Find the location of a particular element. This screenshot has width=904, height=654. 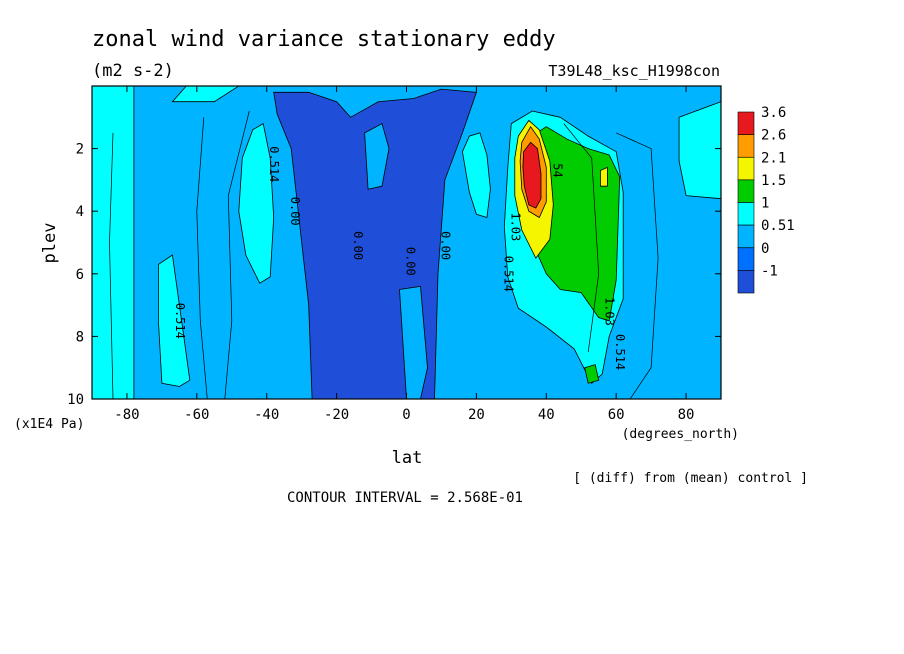

colorbar-label: 3.6 is located at coordinates (773, 113).